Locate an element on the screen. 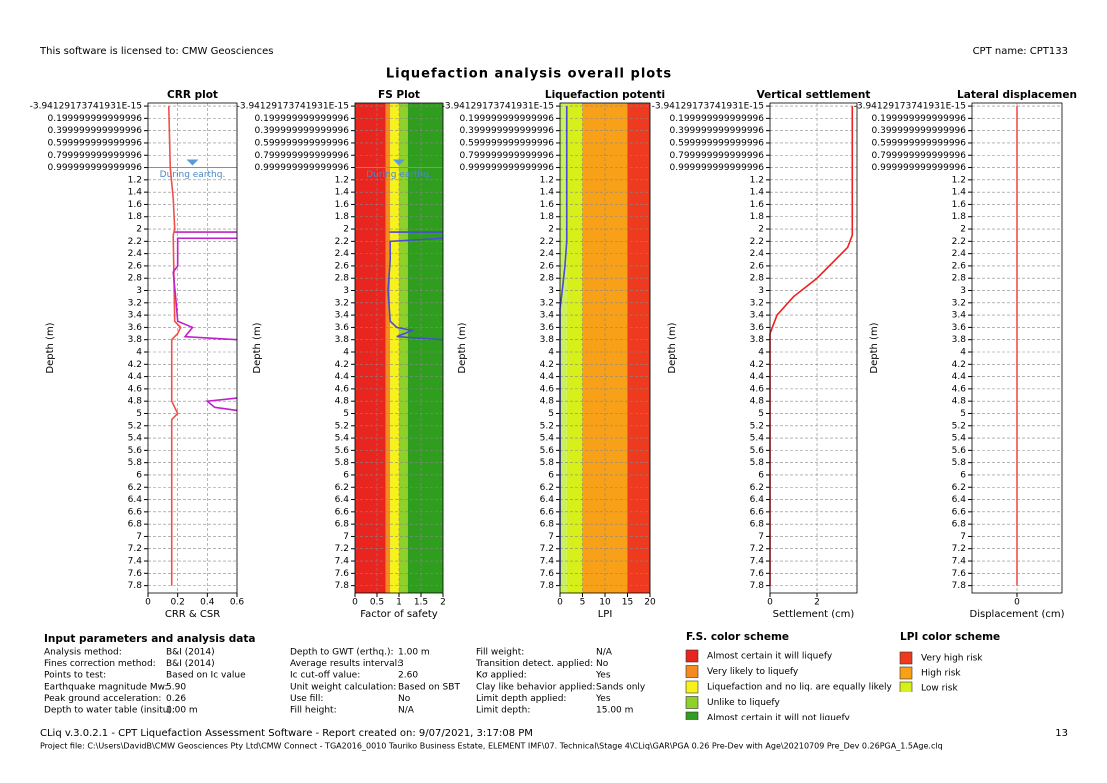 The image size is (1107, 783). cpt-name: CPT name: CPT133 is located at coordinates (1020, 51).